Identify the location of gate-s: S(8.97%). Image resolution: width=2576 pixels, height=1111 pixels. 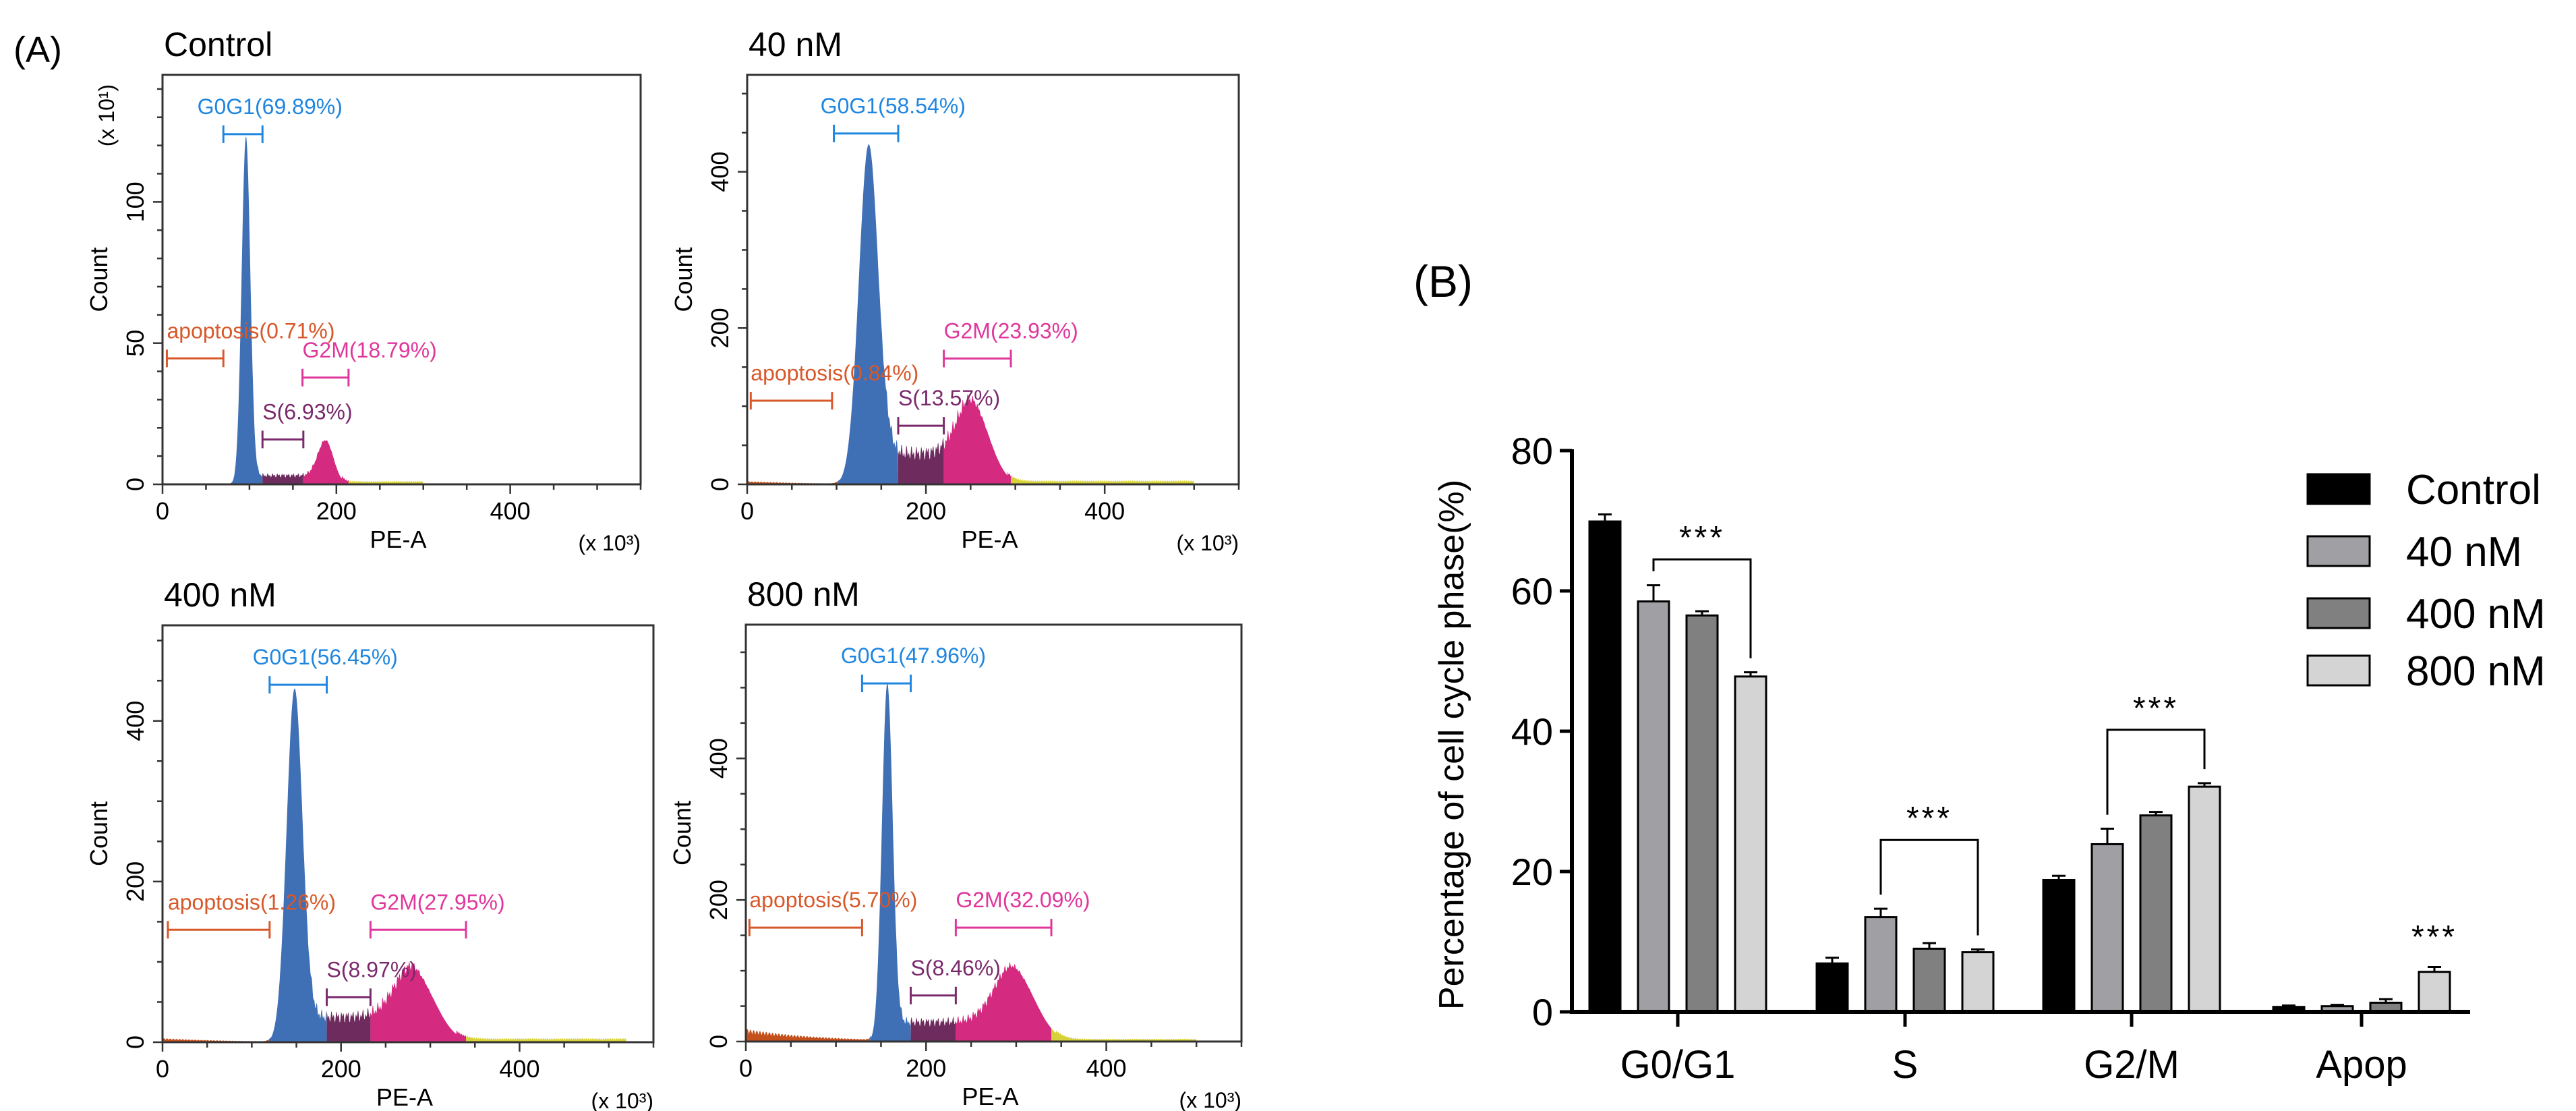
(371, 981).